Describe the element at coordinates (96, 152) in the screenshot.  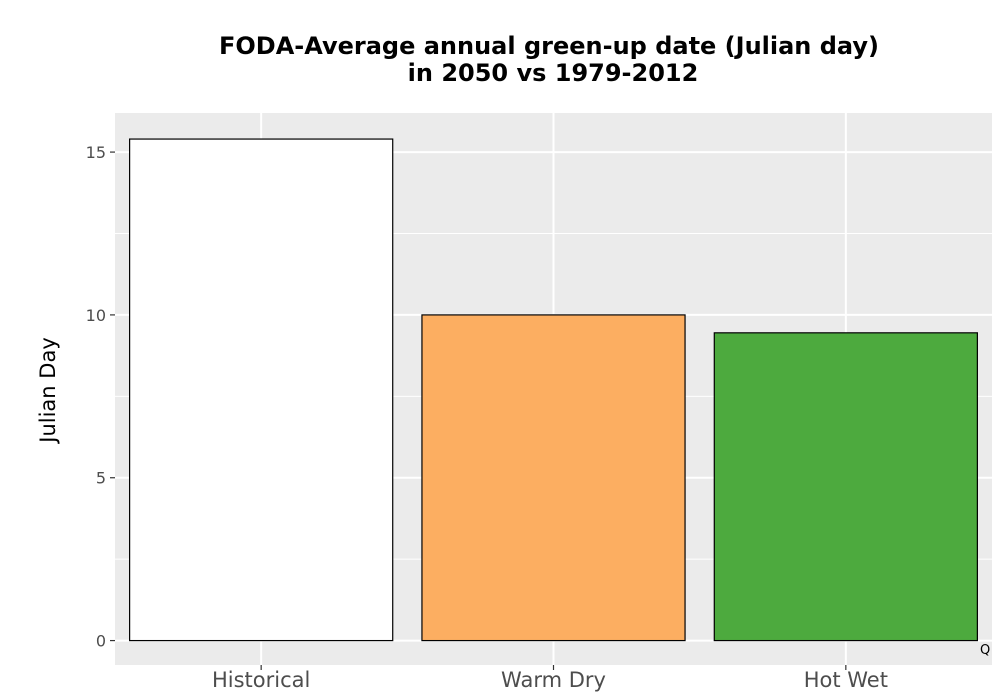
I see `y-tick-label: 15` at that location.